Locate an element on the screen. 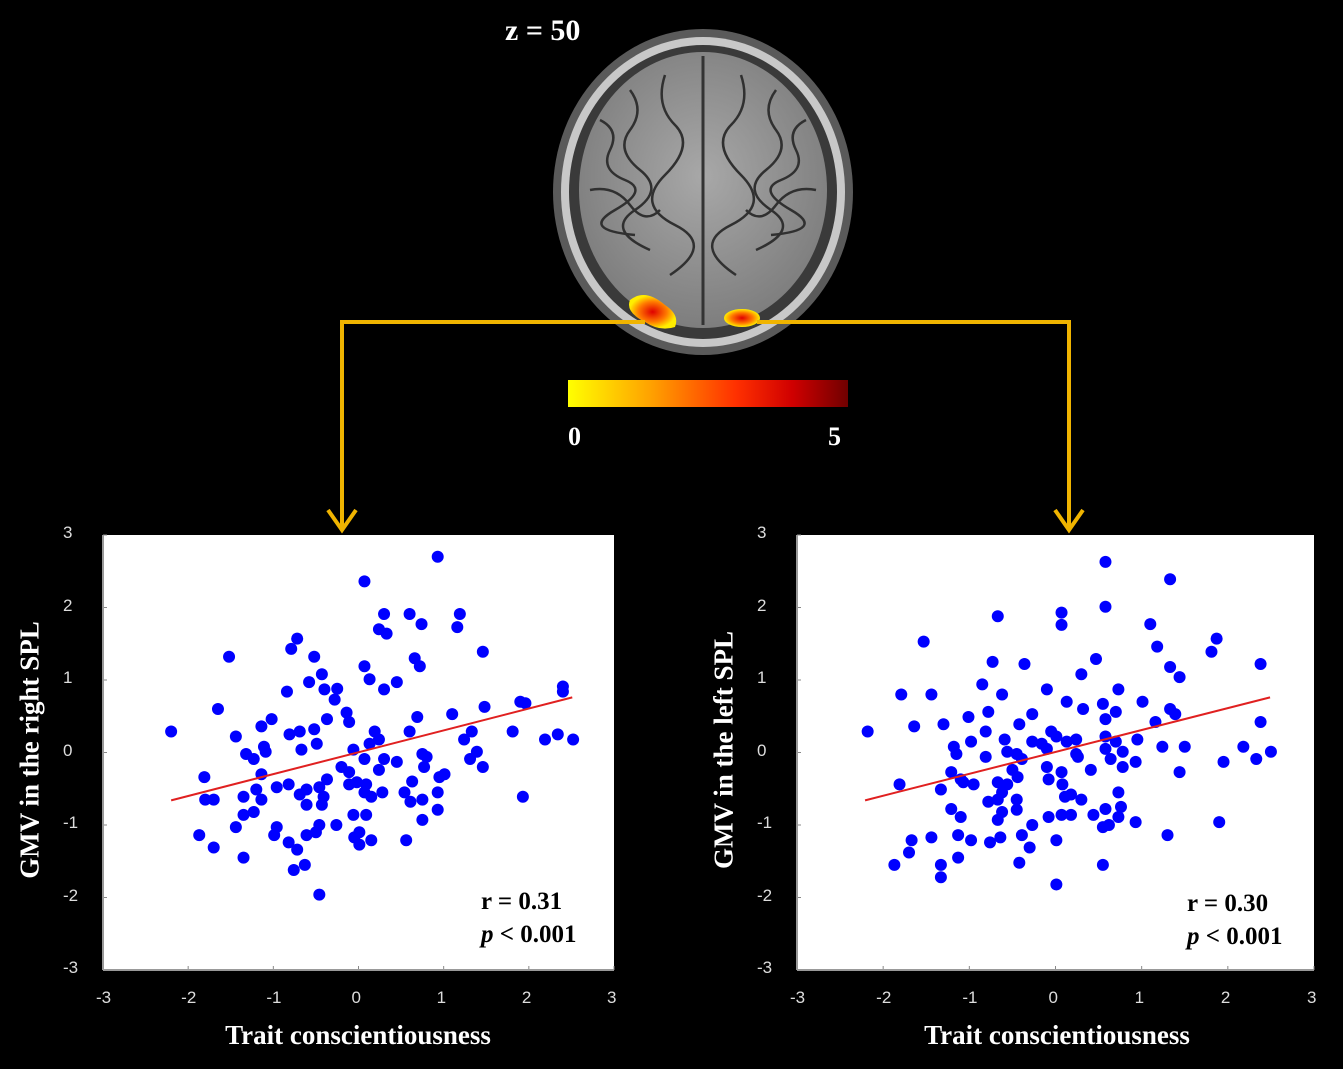 The image size is (1343, 1069). x-tick-label: -3 is located at coordinates (104, 997).